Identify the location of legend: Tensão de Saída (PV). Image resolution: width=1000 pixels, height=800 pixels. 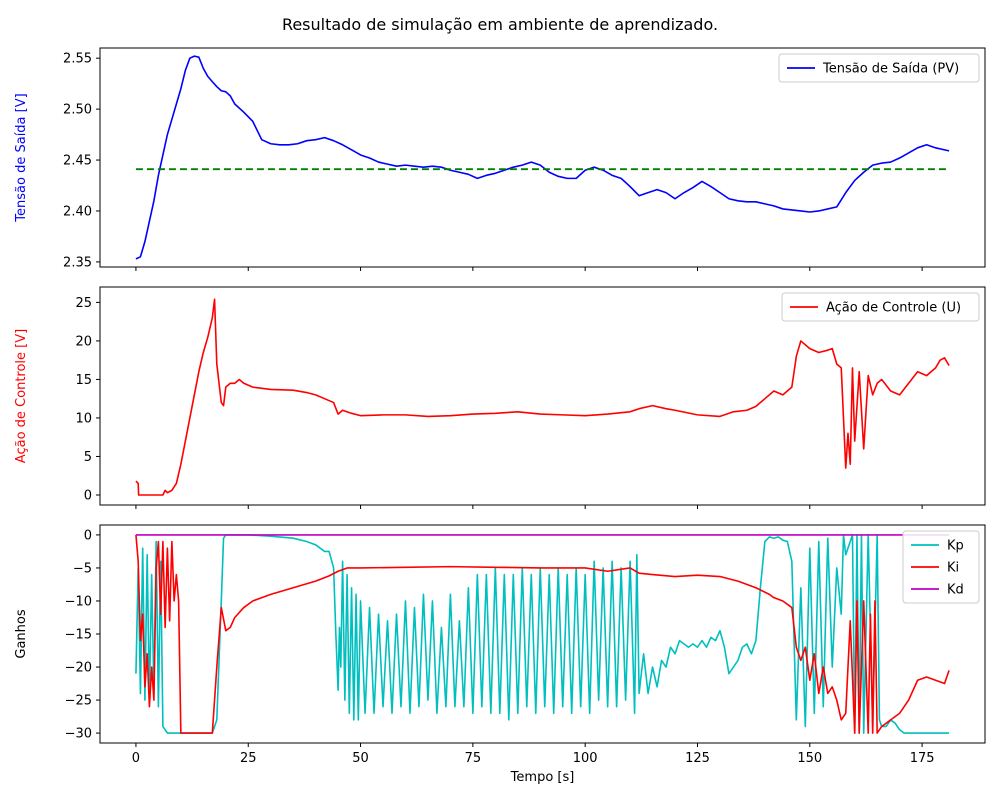
(879, 68).